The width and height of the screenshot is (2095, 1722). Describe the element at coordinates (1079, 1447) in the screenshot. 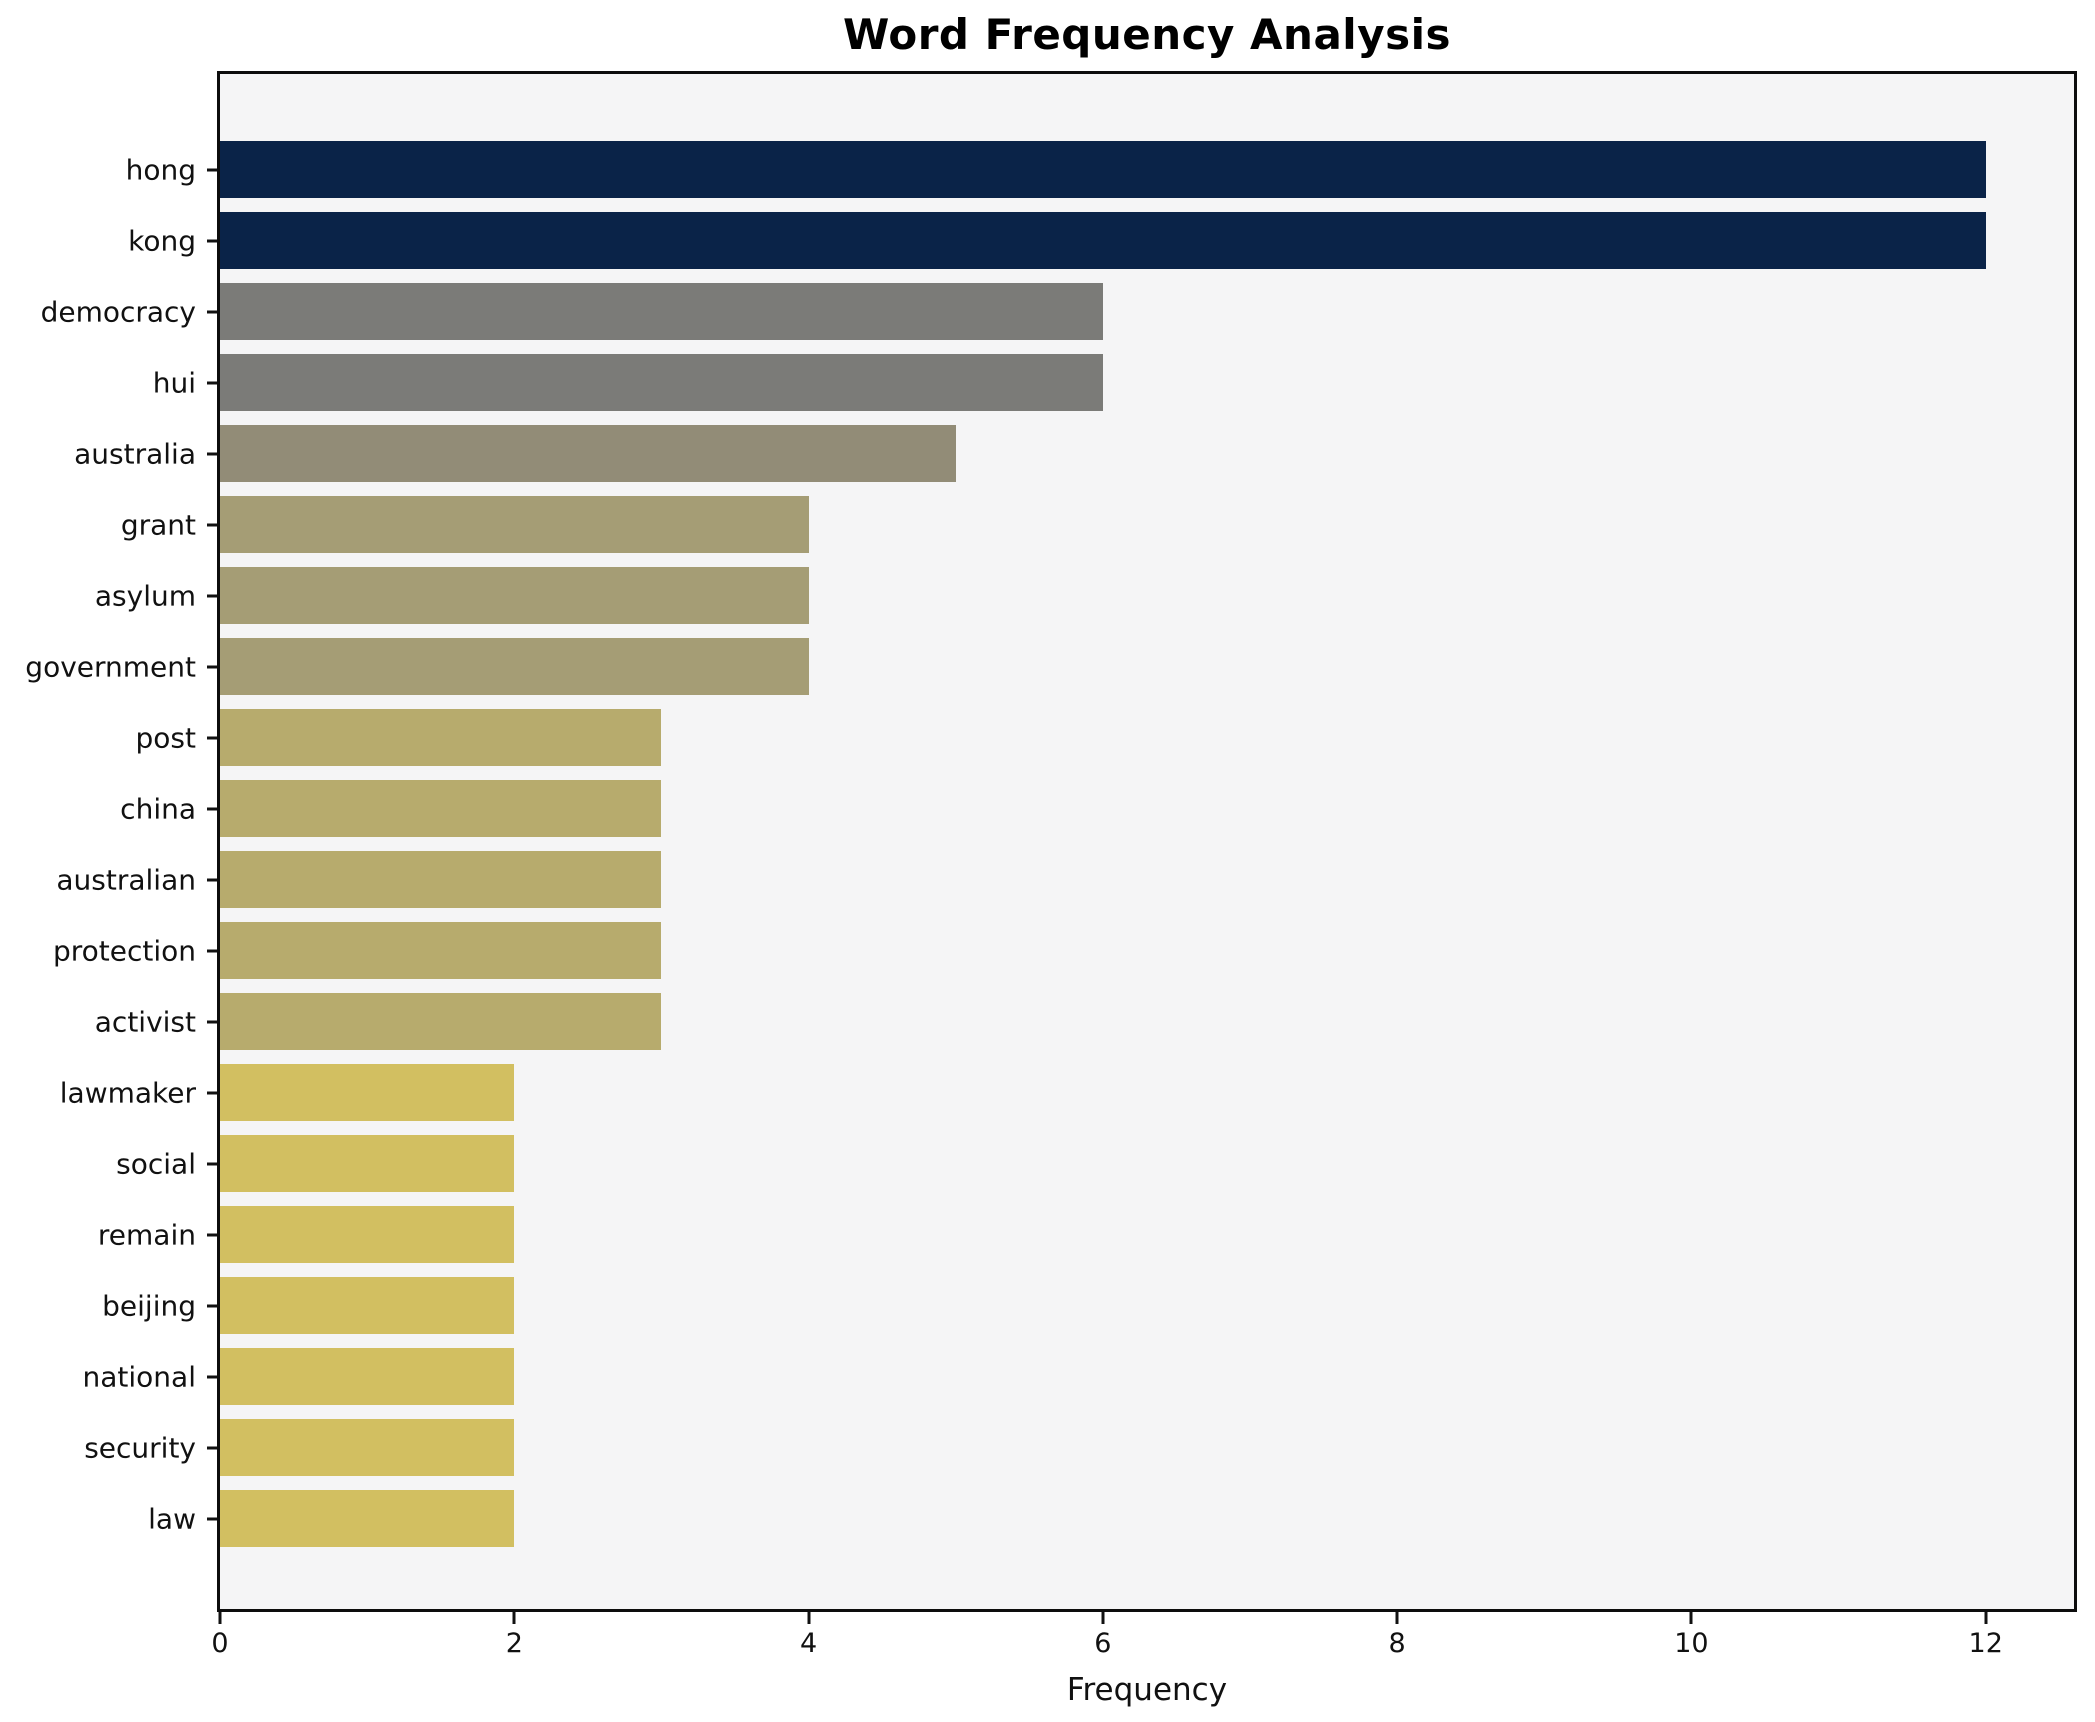

I see `bar-row: security` at that location.